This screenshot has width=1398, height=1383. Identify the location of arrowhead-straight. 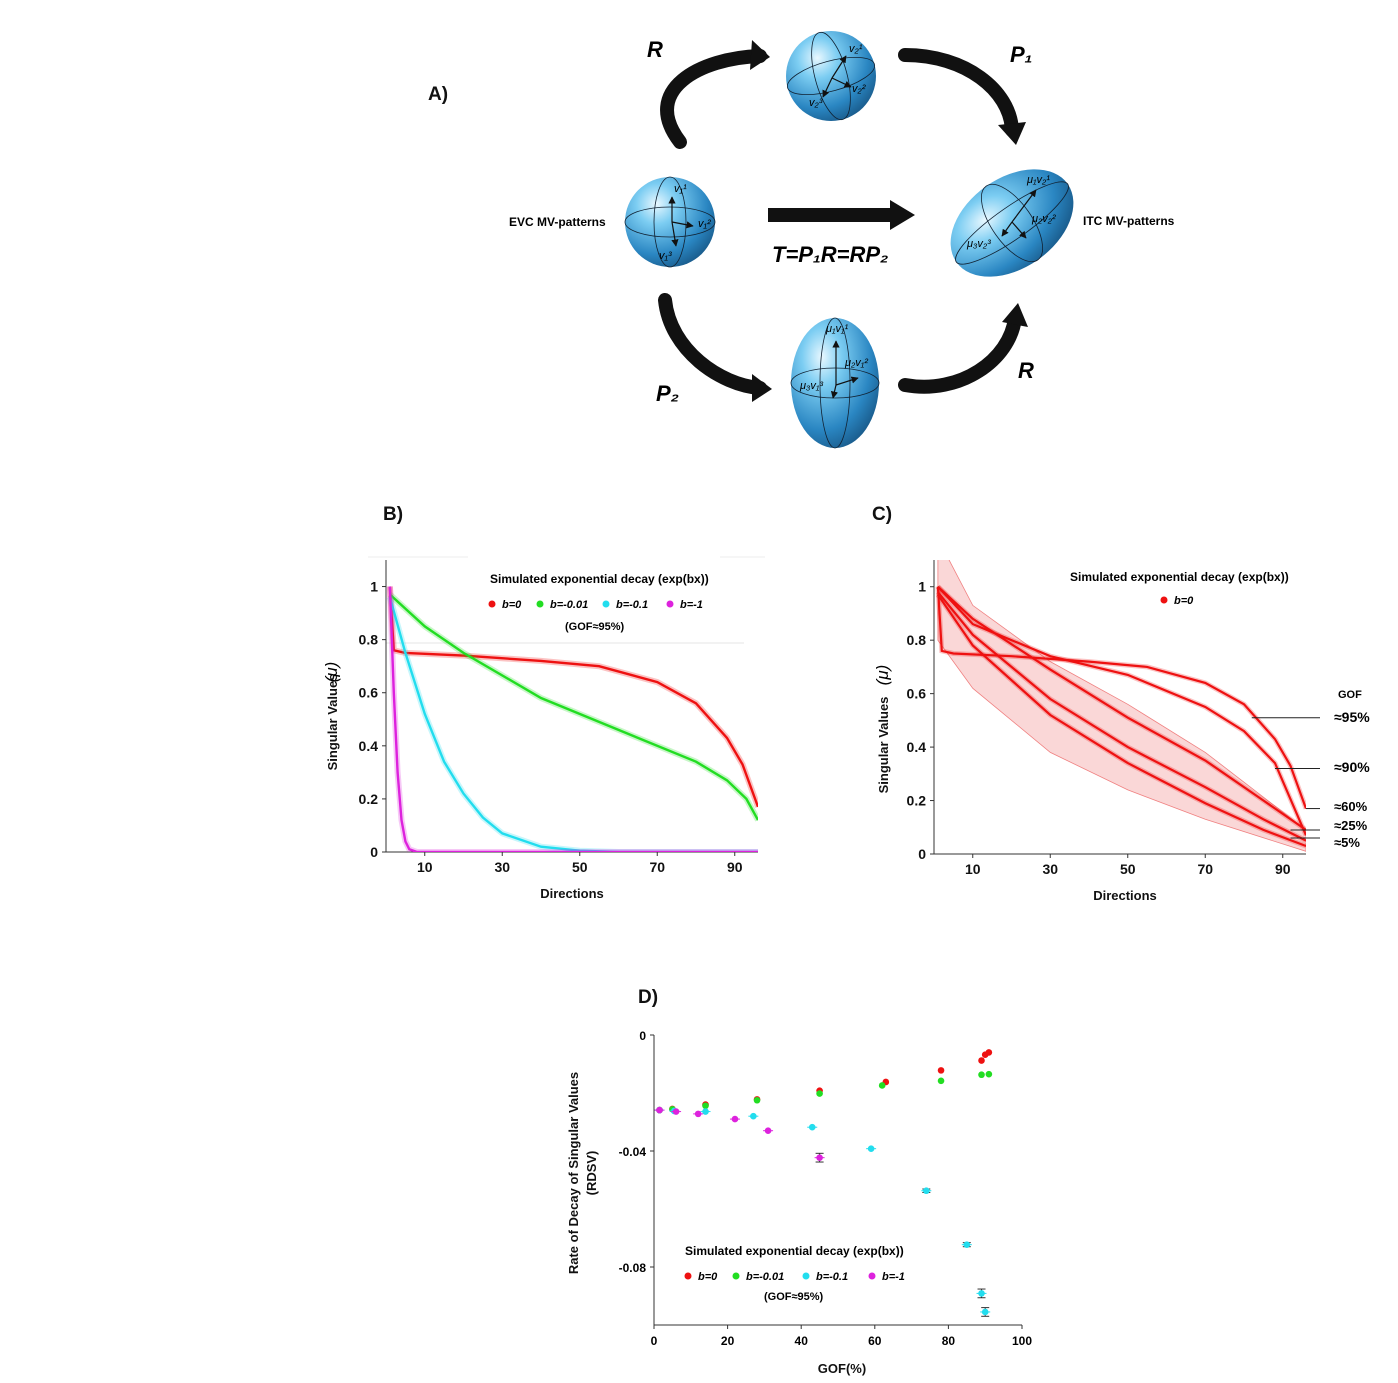
(902, 215).